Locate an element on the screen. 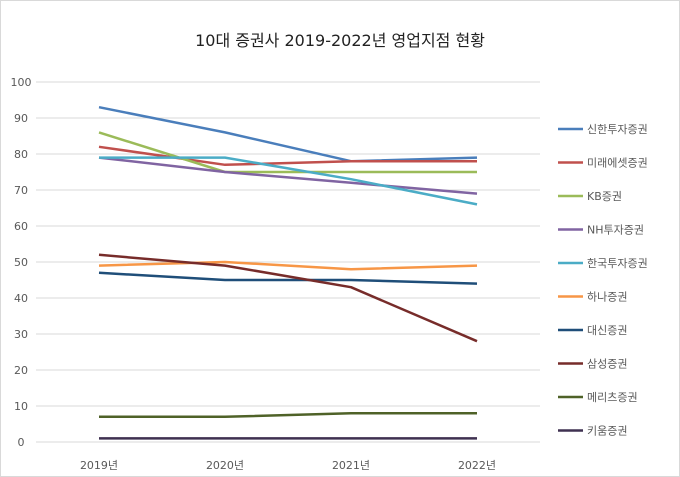 The image size is (680, 477). legend-label: KB증권 is located at coordinates (604, 196).